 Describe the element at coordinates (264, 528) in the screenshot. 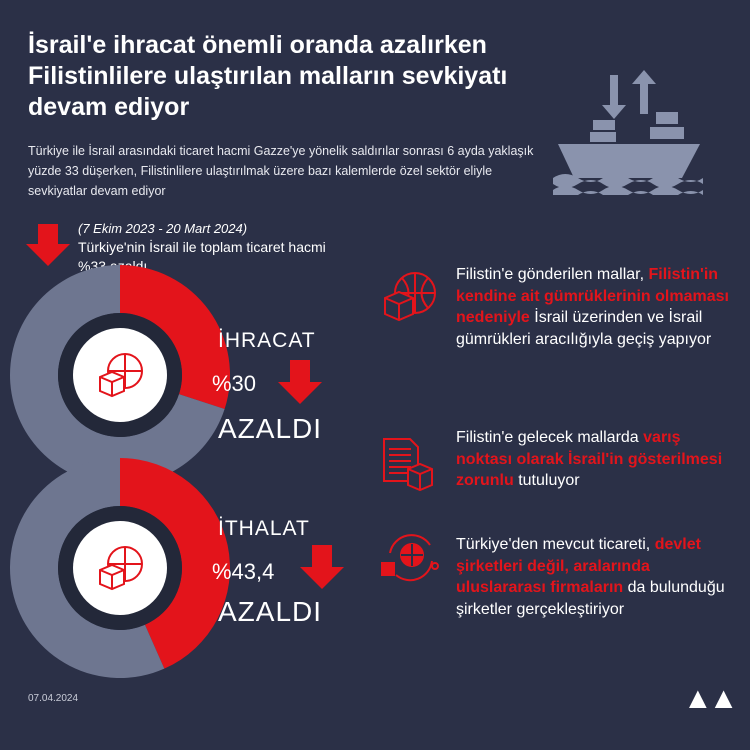

I see `import-label: İTHALAT` at that location.